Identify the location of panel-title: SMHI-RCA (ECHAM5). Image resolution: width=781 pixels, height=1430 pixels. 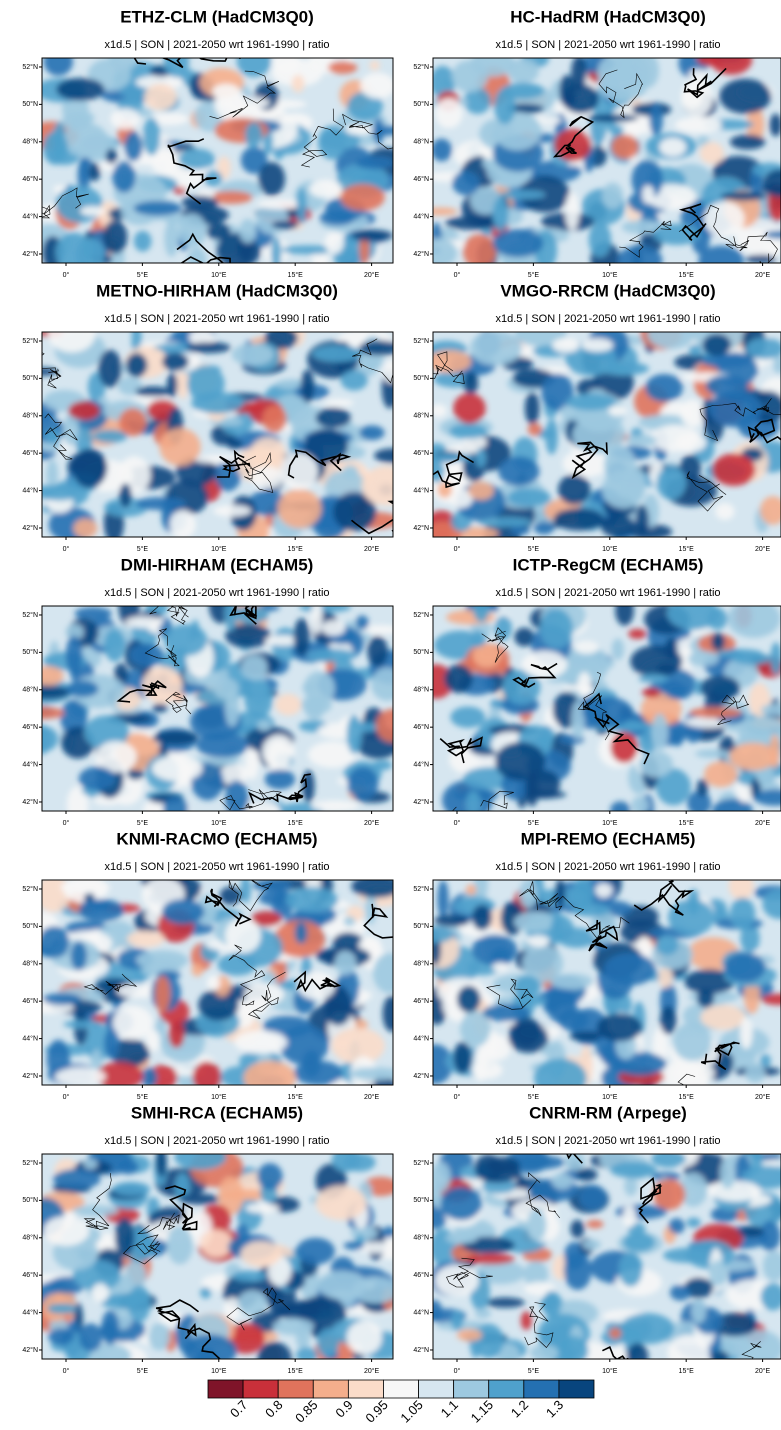
(217, 1112).